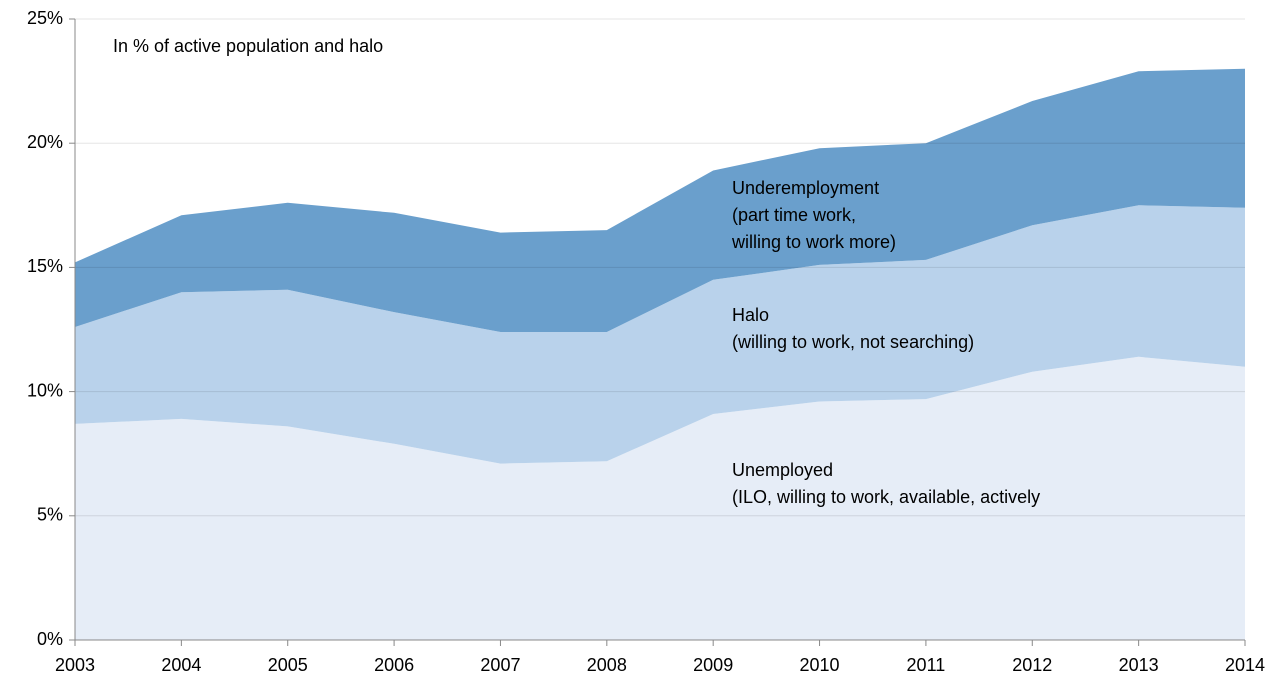 This screenshot has height=684, width=1278. Describe the element at coordinates (750, 315) in the screenshot. I see `series-label: Halo` at that location.